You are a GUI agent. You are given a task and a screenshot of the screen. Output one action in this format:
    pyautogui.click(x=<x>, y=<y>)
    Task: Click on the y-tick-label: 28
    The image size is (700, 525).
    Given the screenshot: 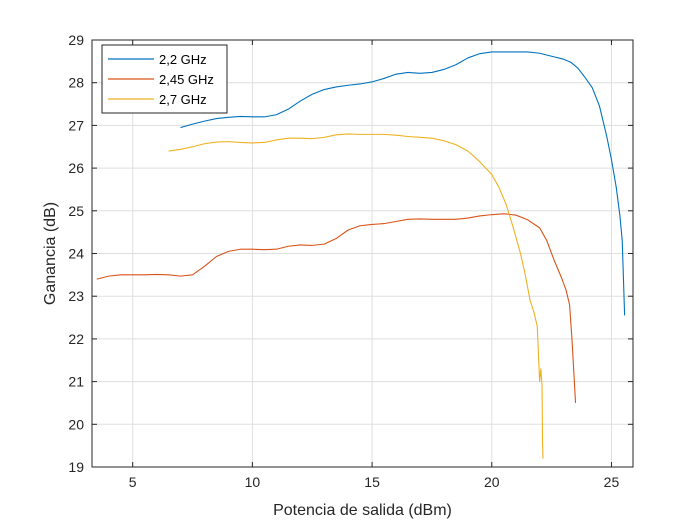 What is the action you would take?
    pyautogui.click(x=76, y=83)
    